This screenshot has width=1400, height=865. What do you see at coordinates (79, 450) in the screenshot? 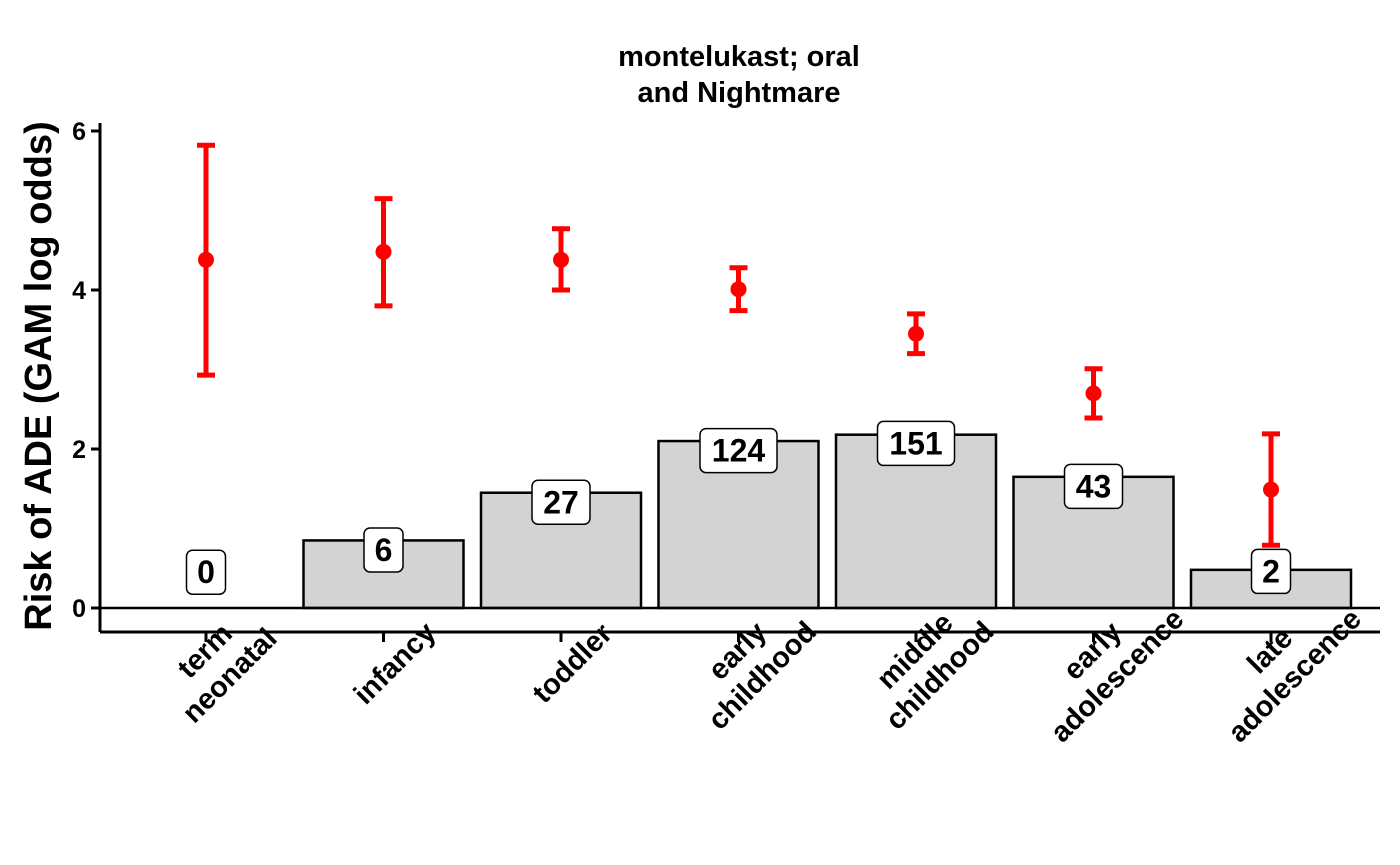
I see `y-tick-label: 2` at bounding box center [79, 450].